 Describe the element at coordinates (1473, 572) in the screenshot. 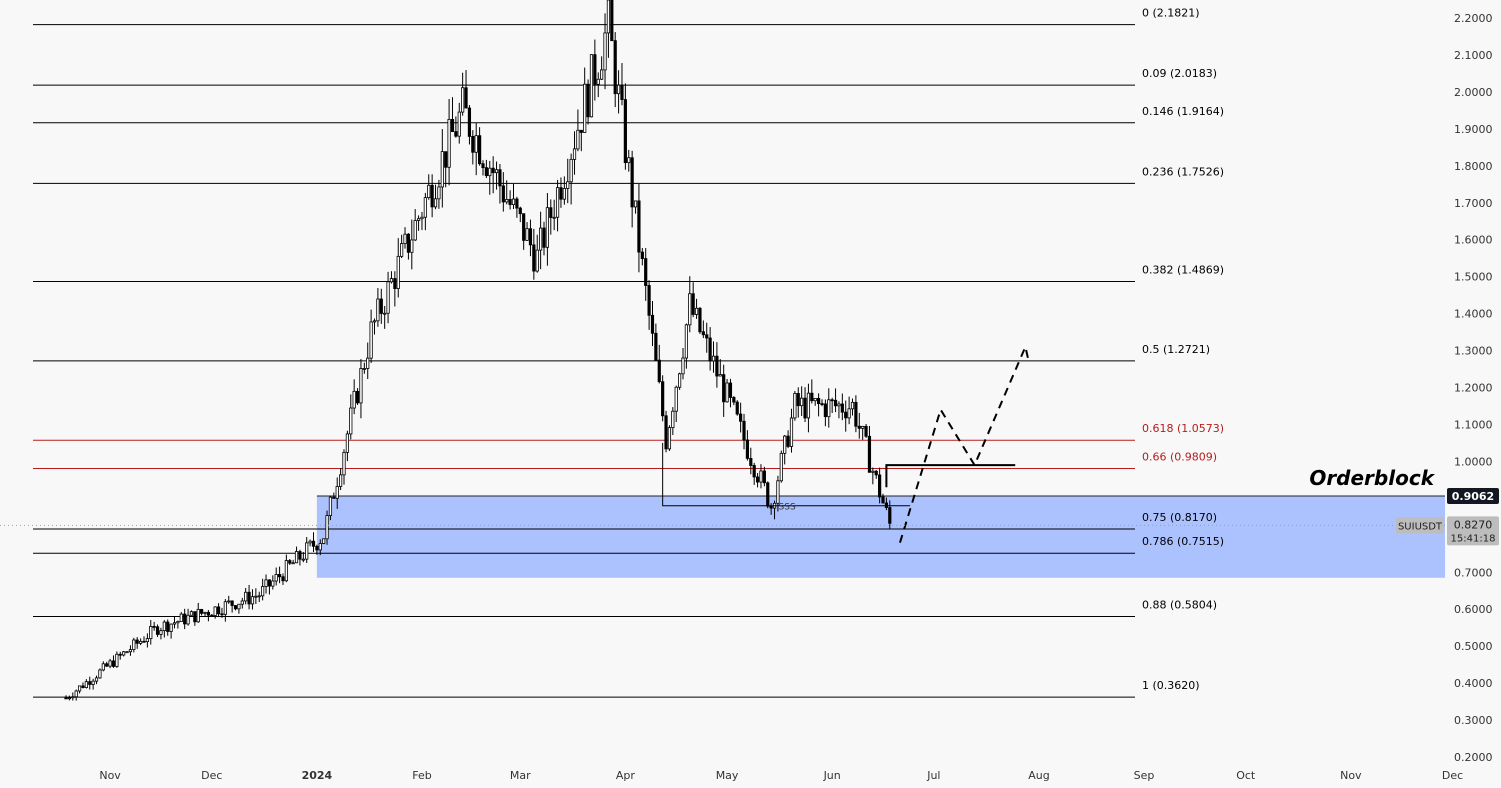

I see `y-tick-label: 0.7000` at that location.